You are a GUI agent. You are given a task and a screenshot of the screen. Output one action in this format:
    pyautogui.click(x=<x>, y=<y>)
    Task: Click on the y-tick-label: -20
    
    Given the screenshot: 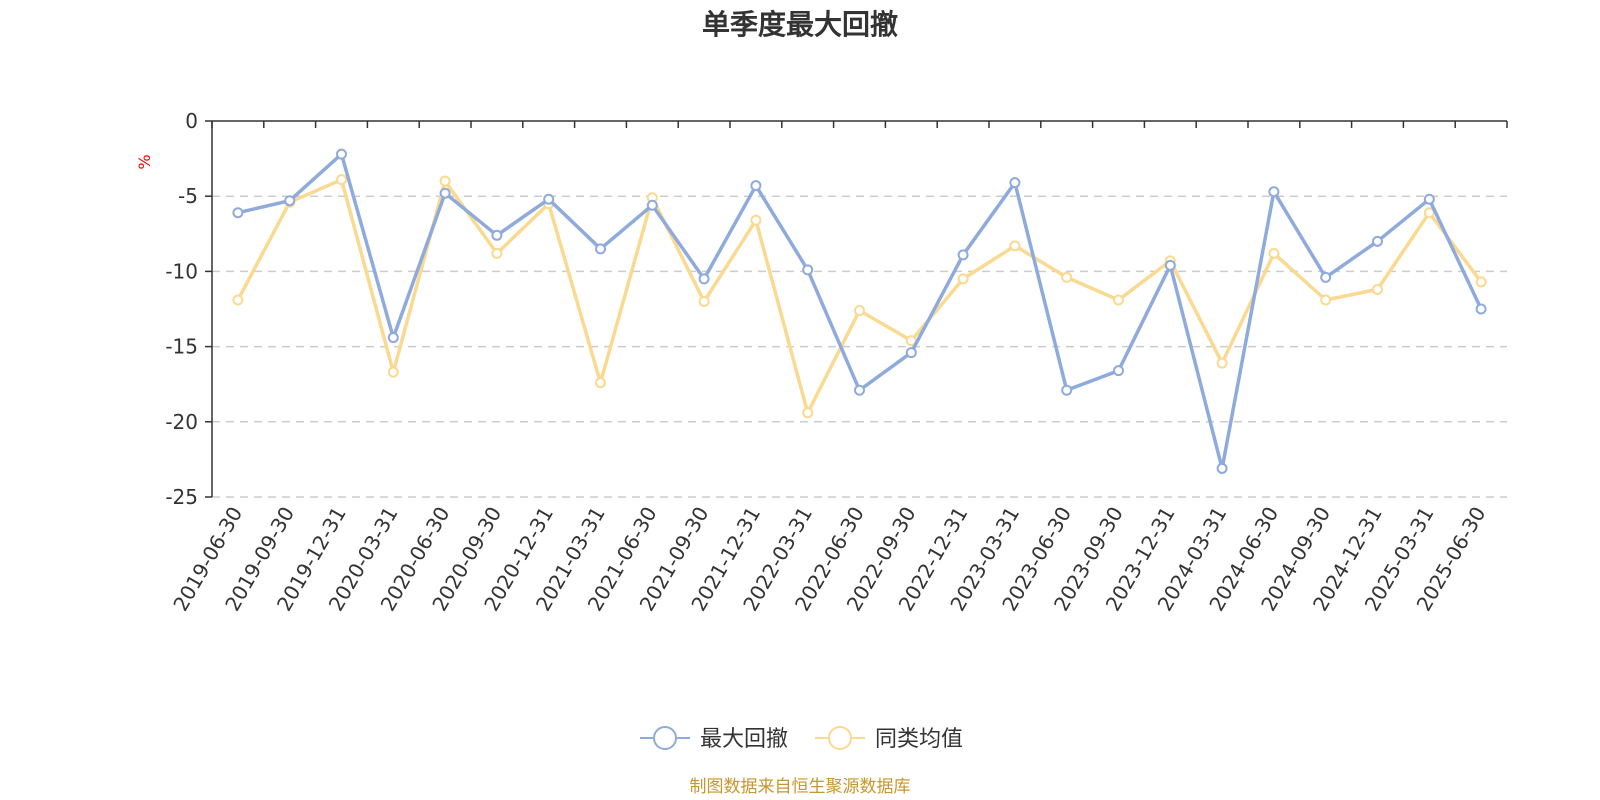 What is the action you would take?
    pyautogui.click(x=181, y=422)
    